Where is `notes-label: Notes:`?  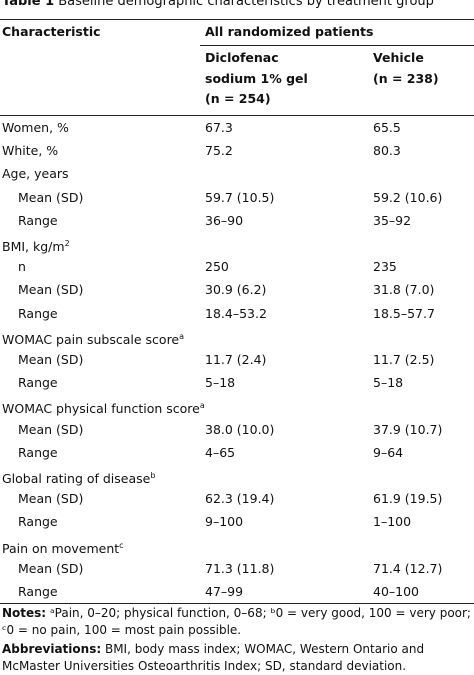 notes-label: Notes: is located at coordinates (24, 613).